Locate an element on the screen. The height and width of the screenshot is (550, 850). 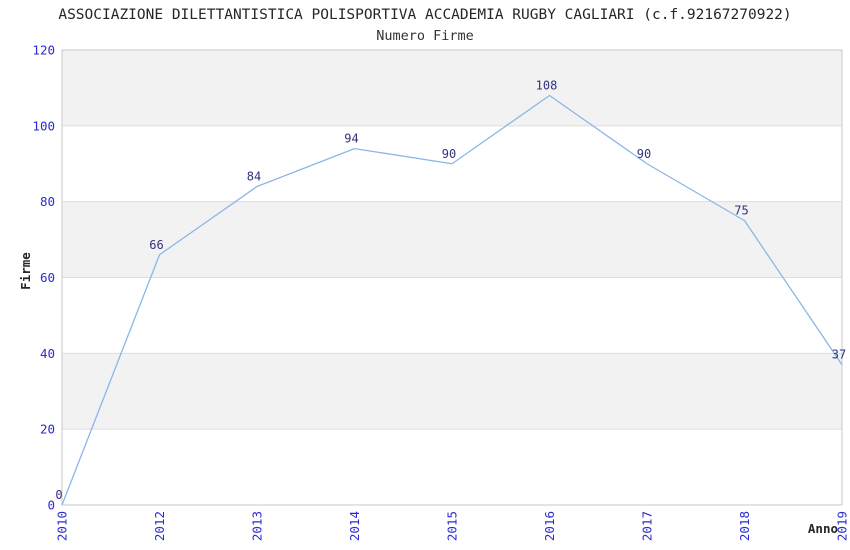
x-tick-label: 2019 is located at coordinates (842, 526).